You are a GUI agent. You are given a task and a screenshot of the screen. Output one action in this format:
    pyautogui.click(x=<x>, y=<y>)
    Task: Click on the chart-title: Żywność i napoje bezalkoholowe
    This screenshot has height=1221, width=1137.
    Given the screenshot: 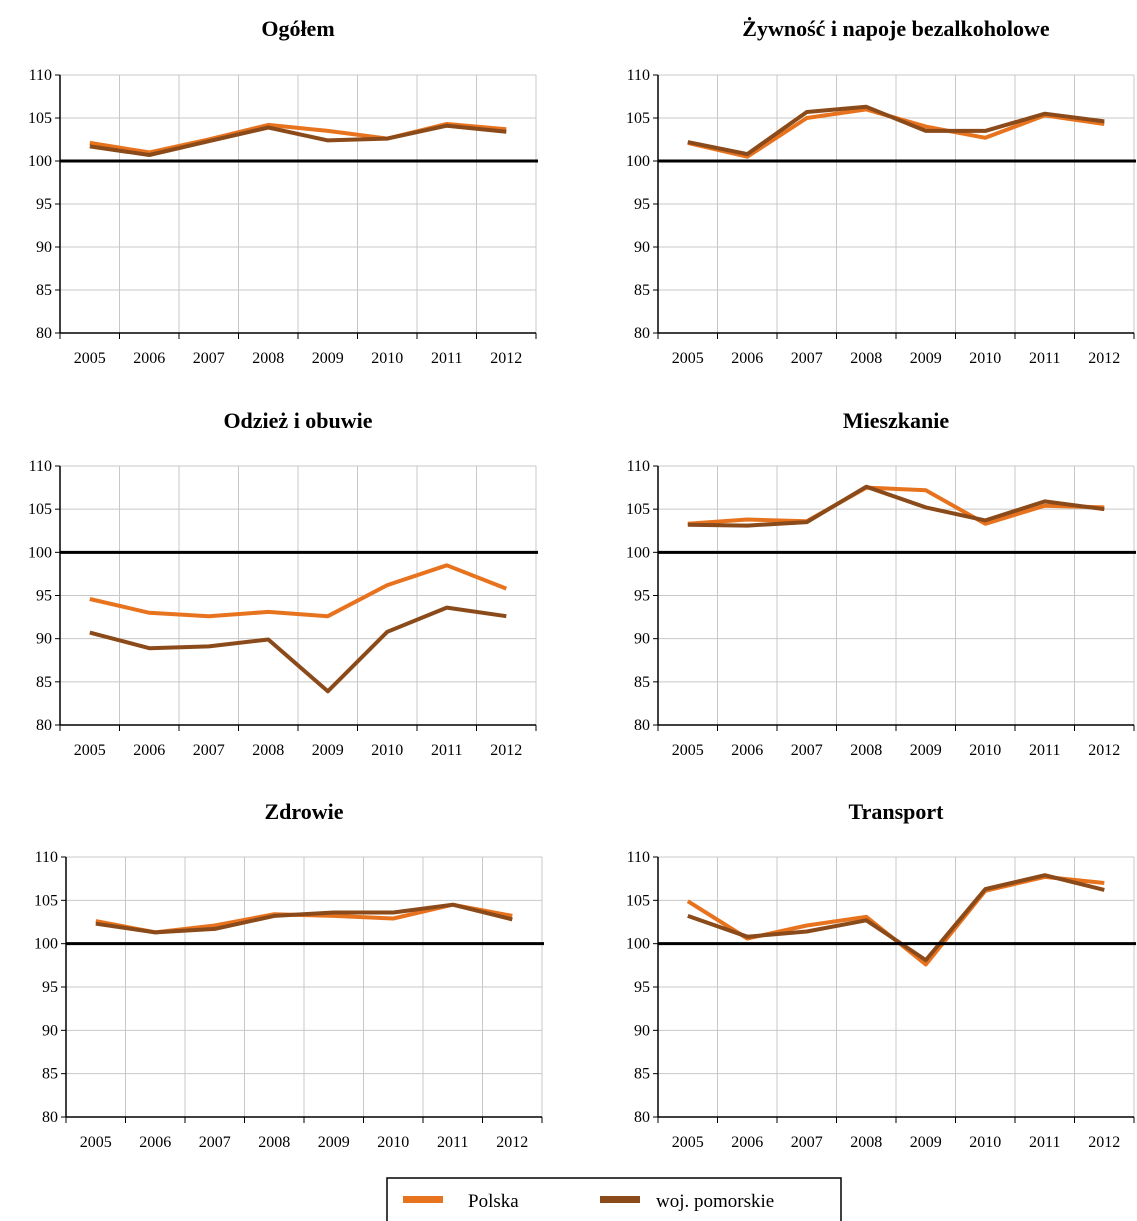 What is the action you would take?
    pyautogui.click(x=896, y=28)
    